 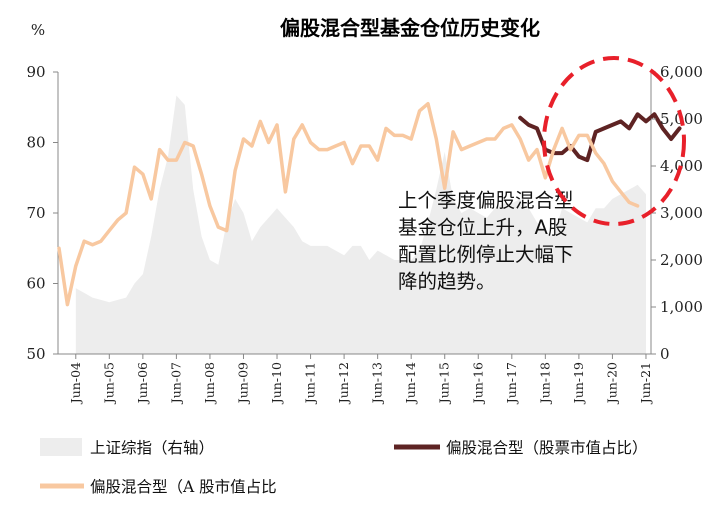 What do you see at coordinates (410, 28) in the screenshot?
I see `chart-title: 偏股混合型基金仓位历史变化` at bounding box center [410, 28].